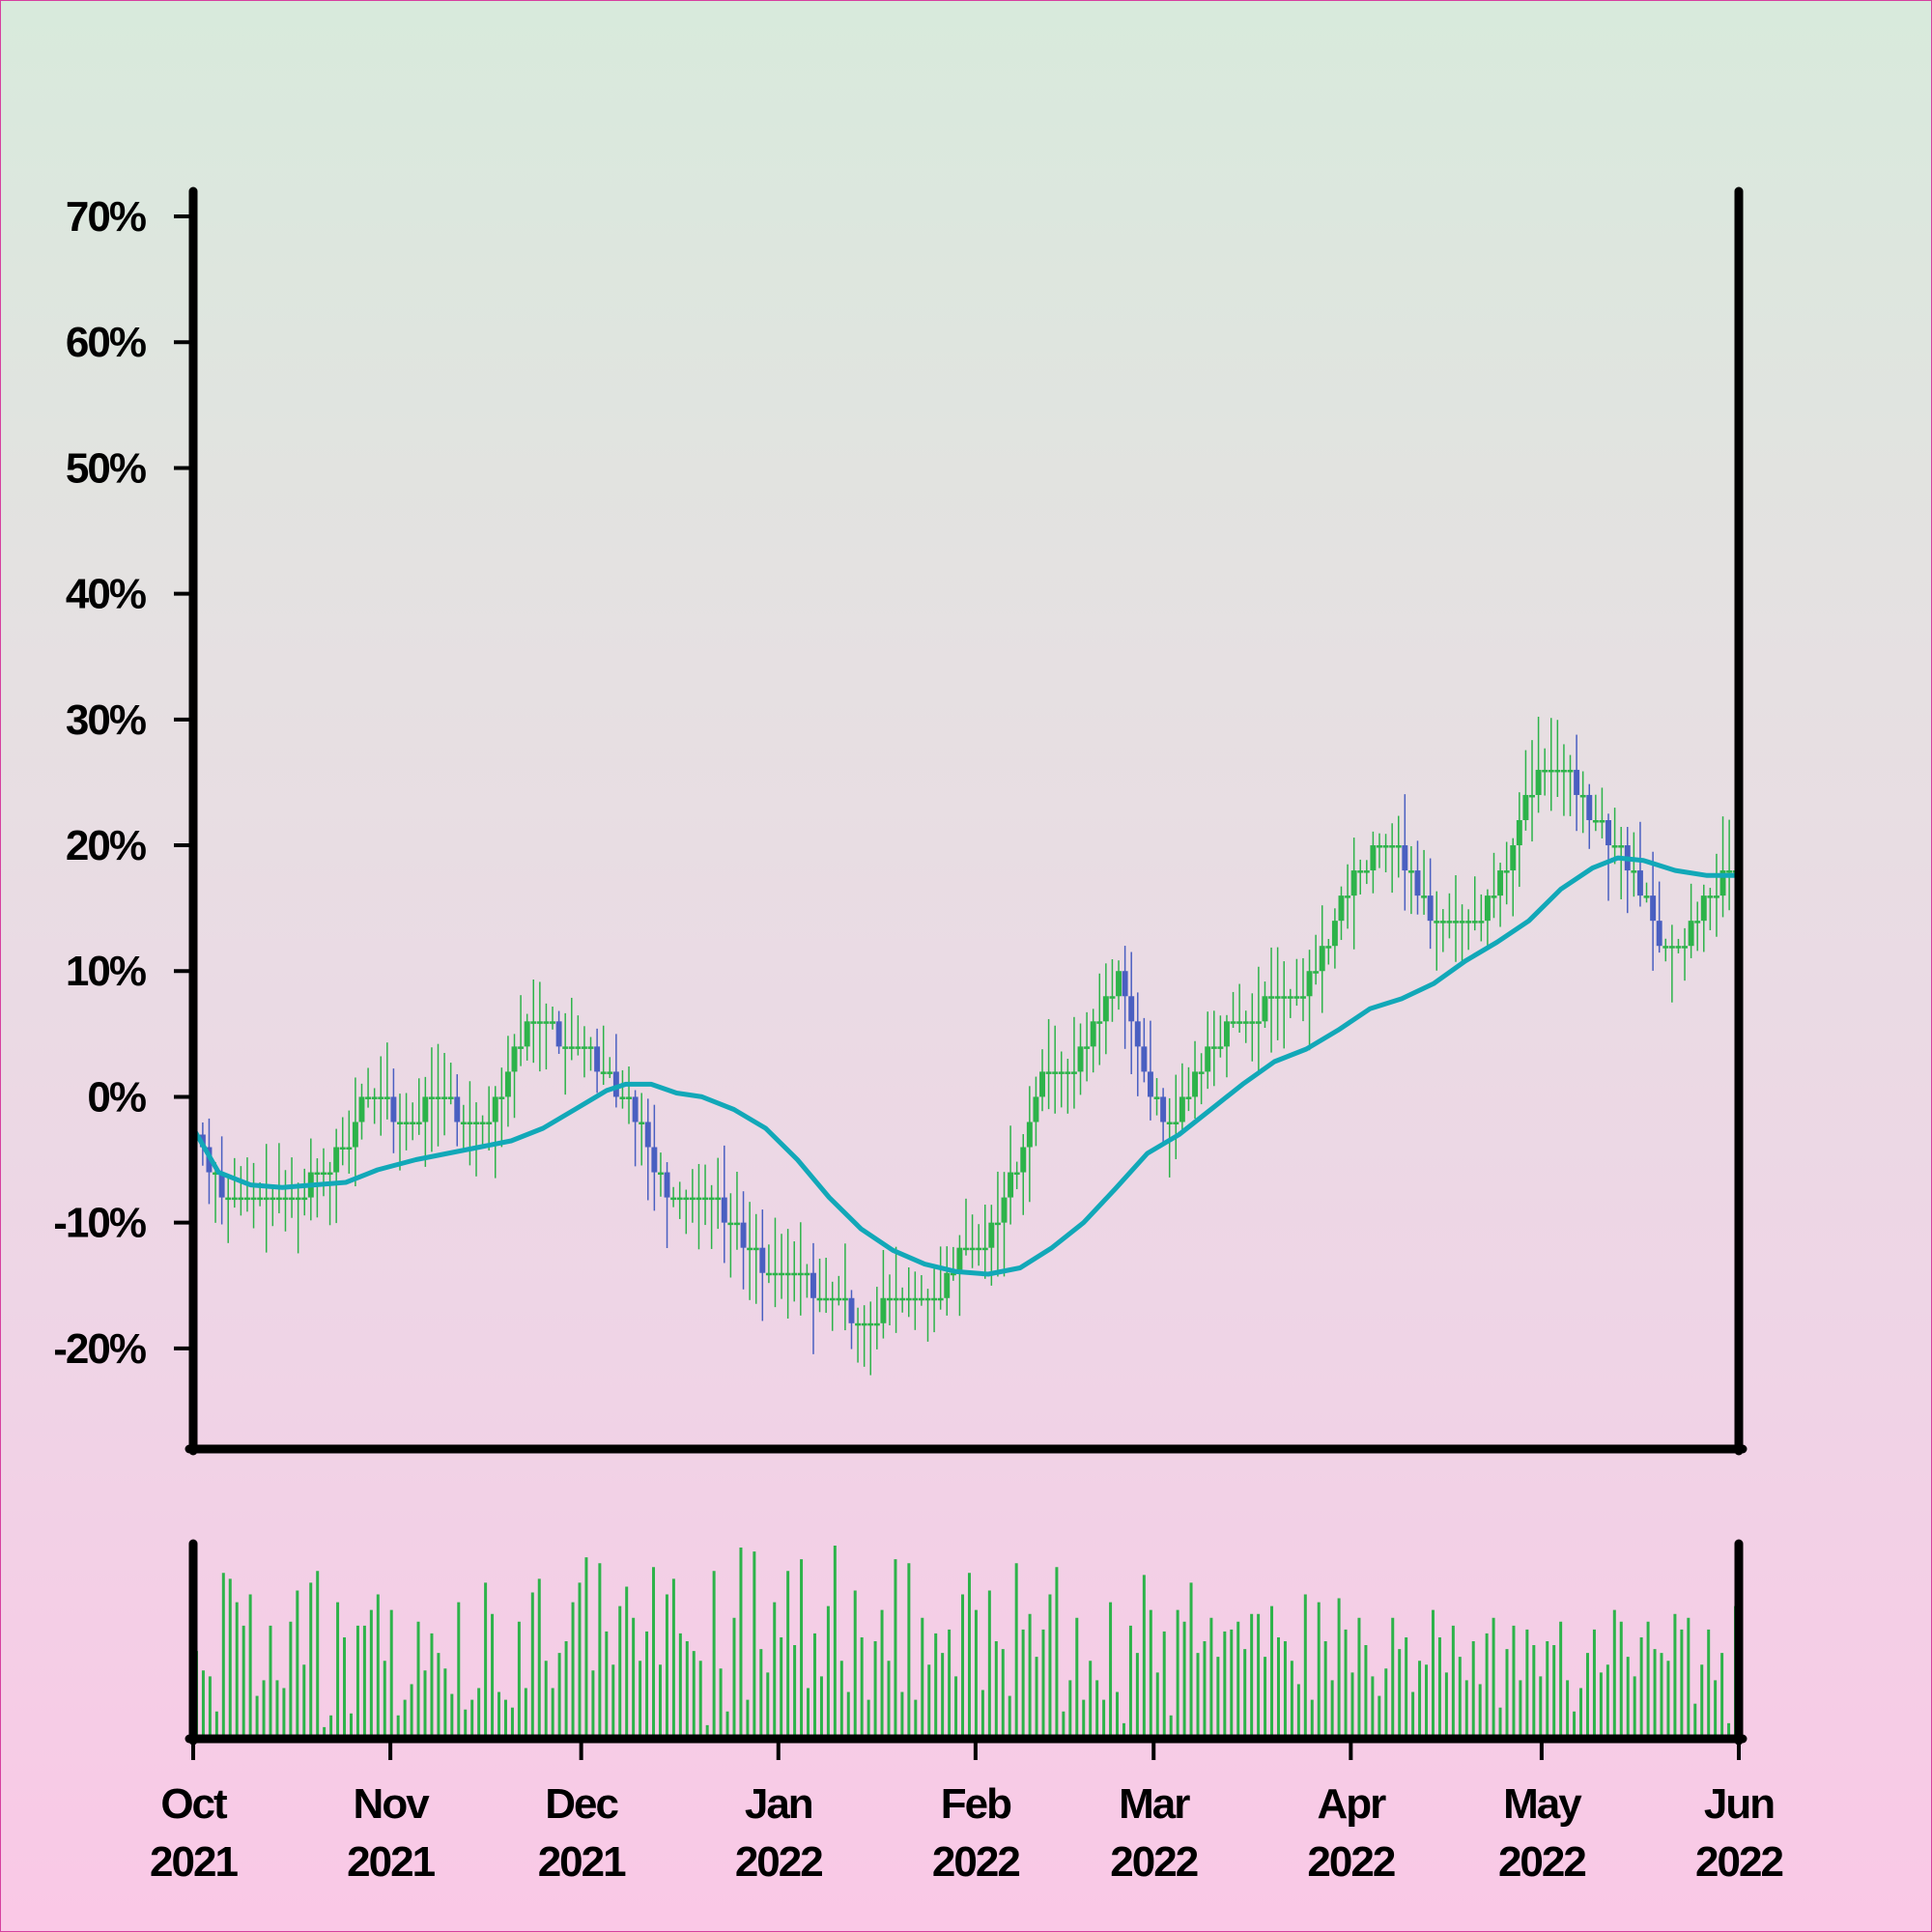 This screenshot has width=1932, height=1932. Describe the element at coordinates (1351, 1804) in the screenshot. I see `x-tick-month-label: Apr` at that location.